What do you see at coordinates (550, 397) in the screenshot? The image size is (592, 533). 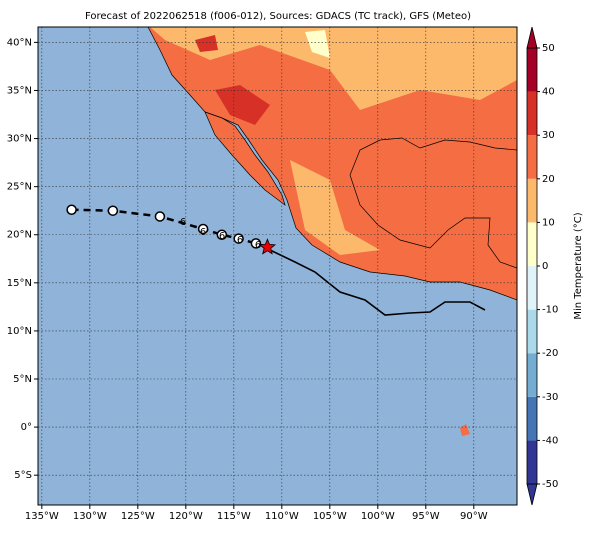 I see `colorbar-tick-label: -30` at bounding box center [550, 397].